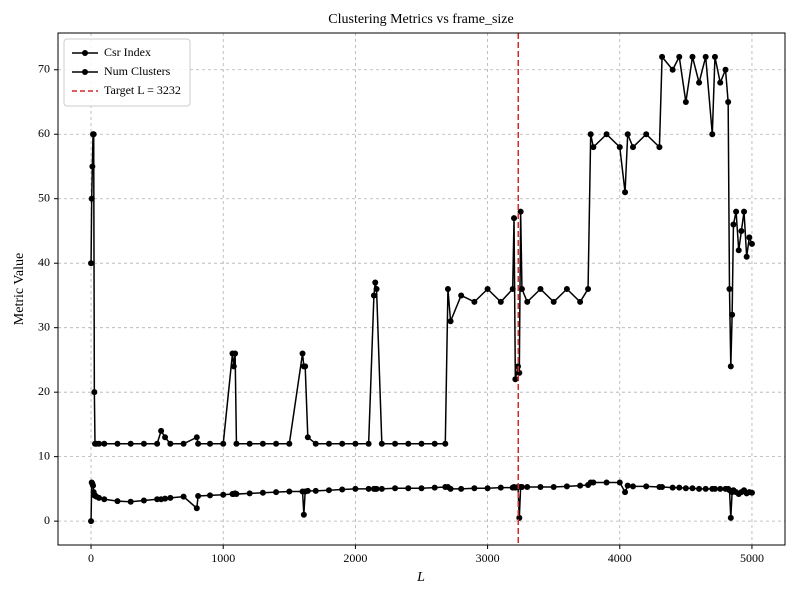  Describe the element at coordinates (44, 133) in the screenshot. I see `y-tick-label: 60` at that location.